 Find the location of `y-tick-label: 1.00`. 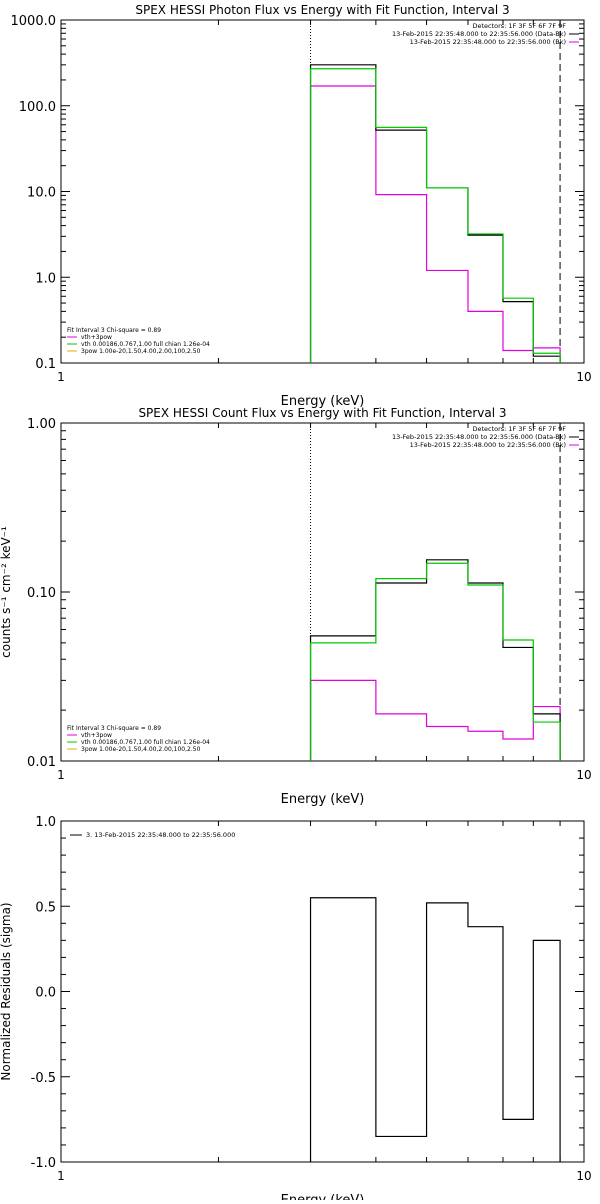

y-tick-label: 1.00 is located at coordinates (41, 424).